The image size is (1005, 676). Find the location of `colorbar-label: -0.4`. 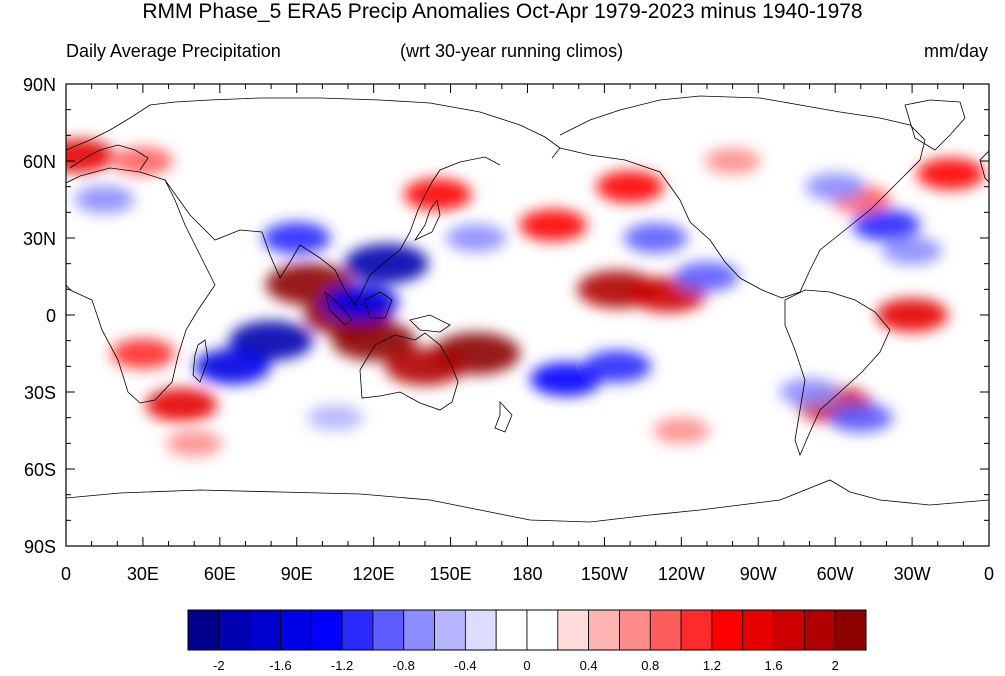

colorbar-label: -0.4 is located at coordinates (465, 665).